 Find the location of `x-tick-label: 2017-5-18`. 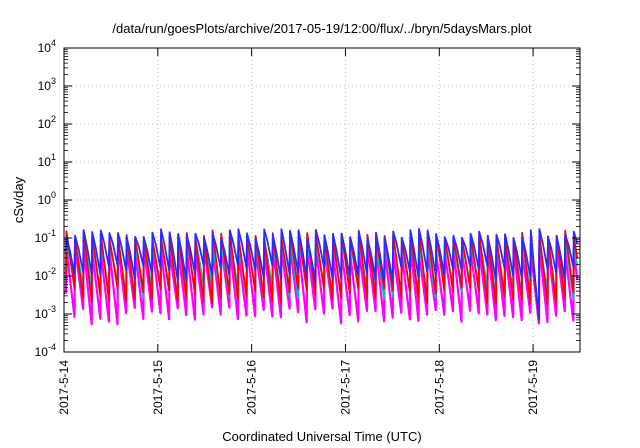

x-tick-label: 2017-5-18 is located at coordinates (439, 387).